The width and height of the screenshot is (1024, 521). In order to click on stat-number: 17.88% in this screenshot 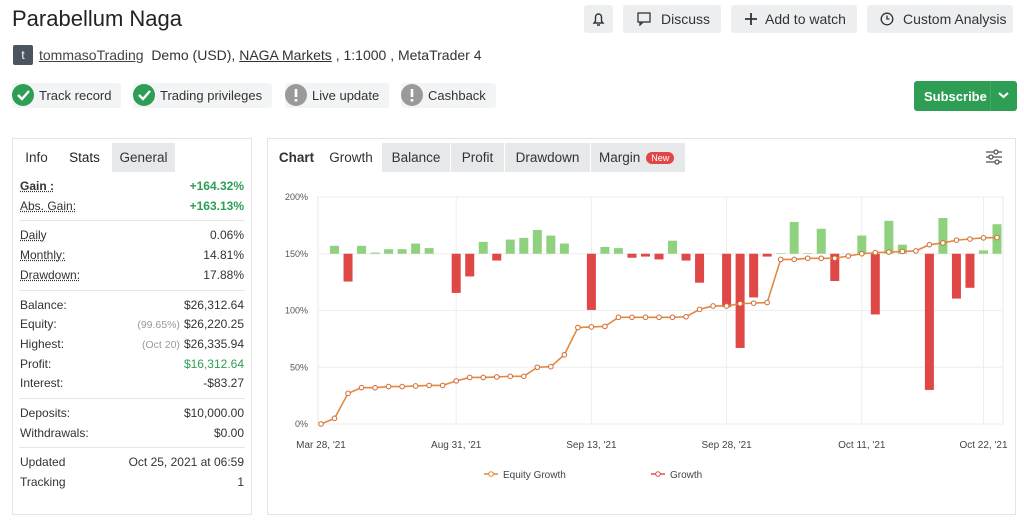, I will do `click(223, 274)`.